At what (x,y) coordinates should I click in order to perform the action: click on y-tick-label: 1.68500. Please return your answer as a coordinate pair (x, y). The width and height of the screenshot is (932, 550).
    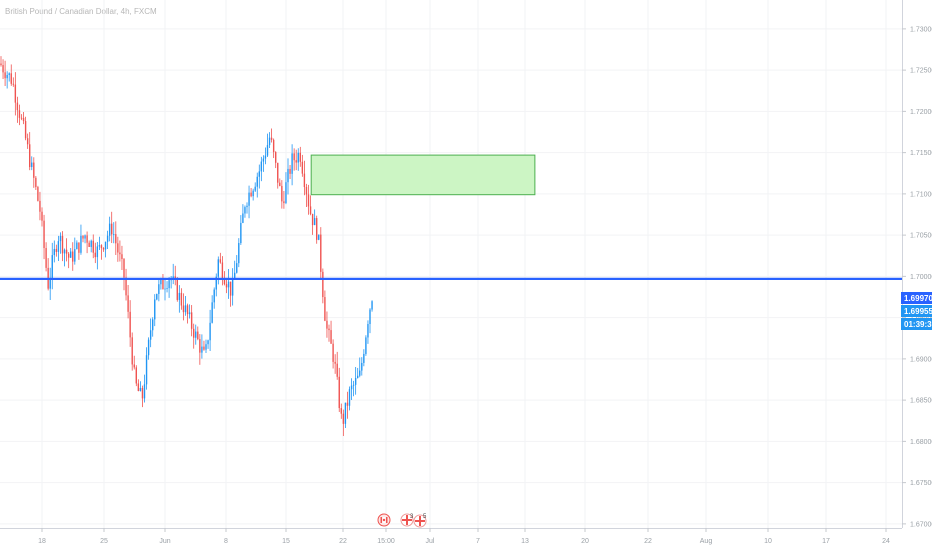
    Looking at the image, I should click on (921, 401).